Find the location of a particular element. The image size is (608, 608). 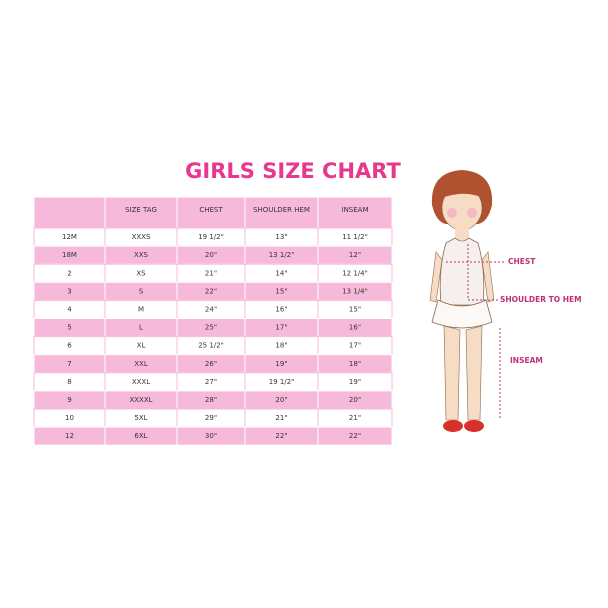

cell-text: 3 is located at coordinates (69, 291).